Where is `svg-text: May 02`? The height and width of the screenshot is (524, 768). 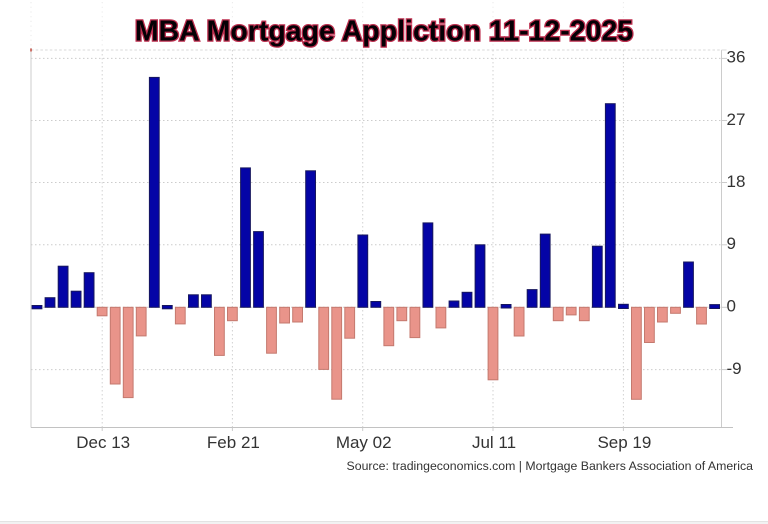
svg-text: May 02 is located at coordinates (364, 442).